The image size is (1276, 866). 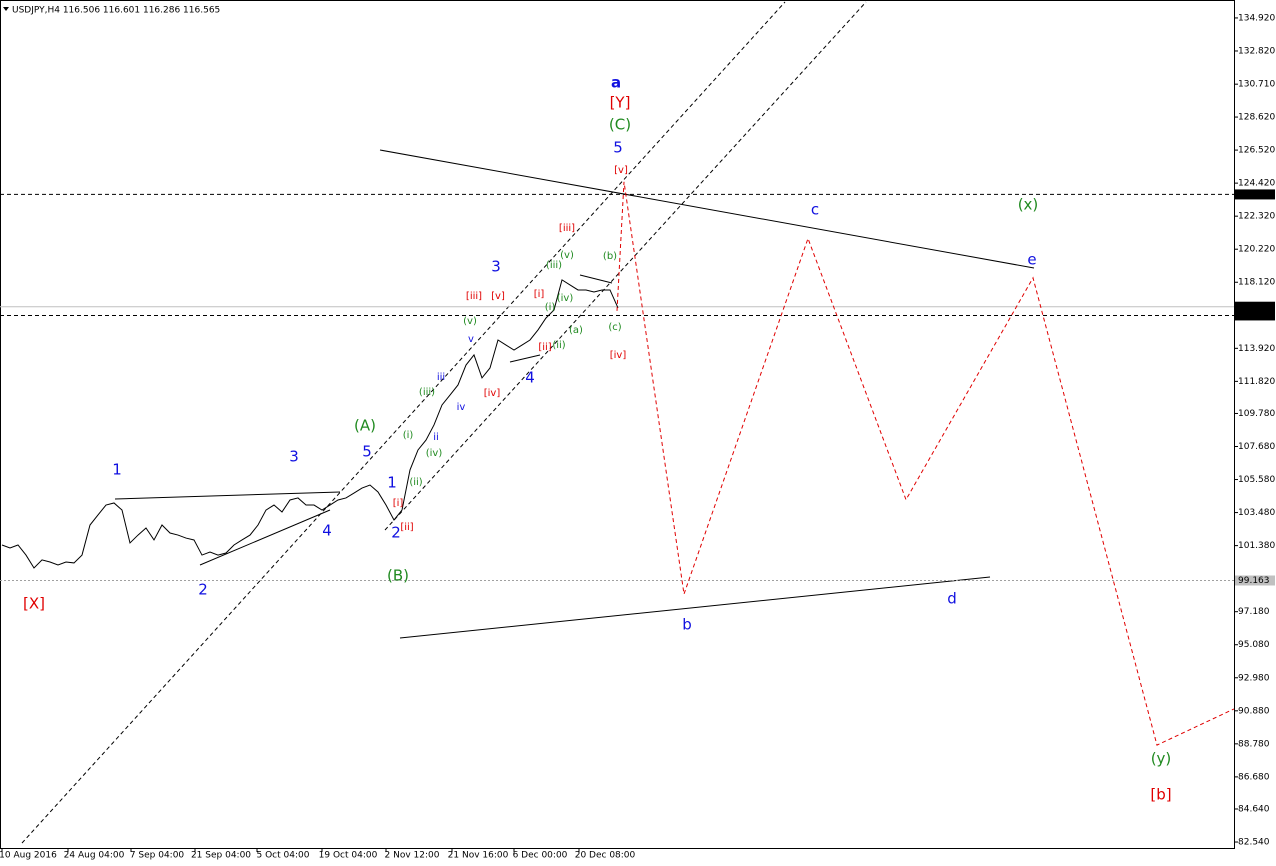 I want to click on y-tick-label: 118.120, so click(x=1256, y=283).